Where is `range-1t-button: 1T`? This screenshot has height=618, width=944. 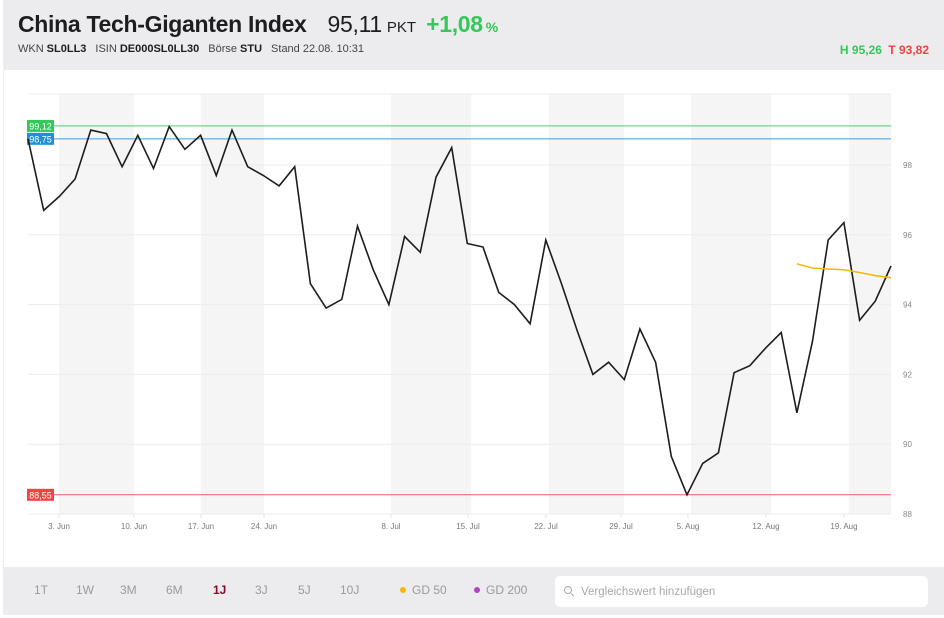 range-1t-button: 1T is located at coordinates (41, 590).